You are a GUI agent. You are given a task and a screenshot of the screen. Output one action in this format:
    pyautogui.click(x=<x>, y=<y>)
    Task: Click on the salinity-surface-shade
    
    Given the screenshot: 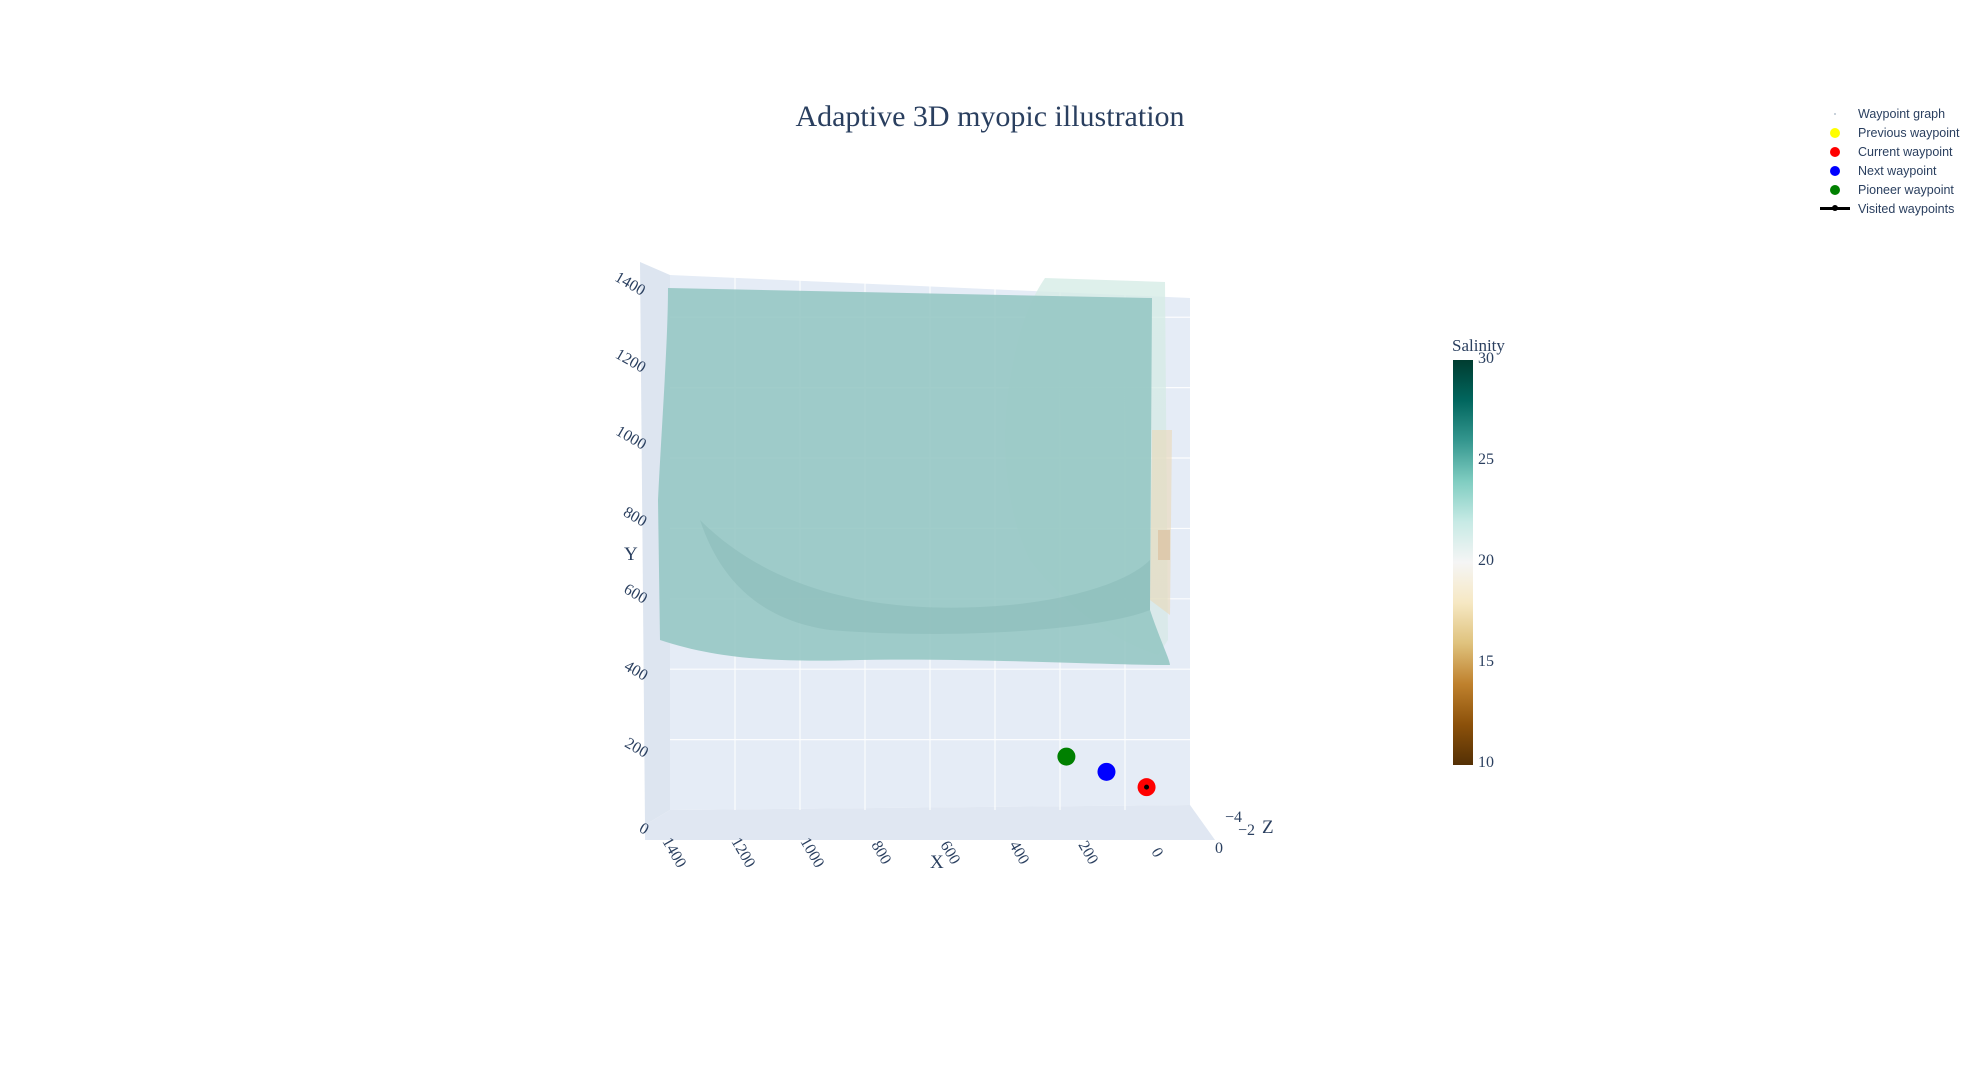 What is the action you would take?
    pyautogui.click(x=925, y=577)
    